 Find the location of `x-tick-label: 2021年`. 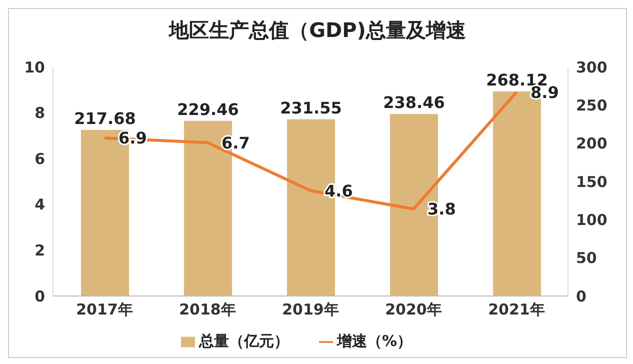

x-tick-label: 2021年 is located at coordinates (516, 309).